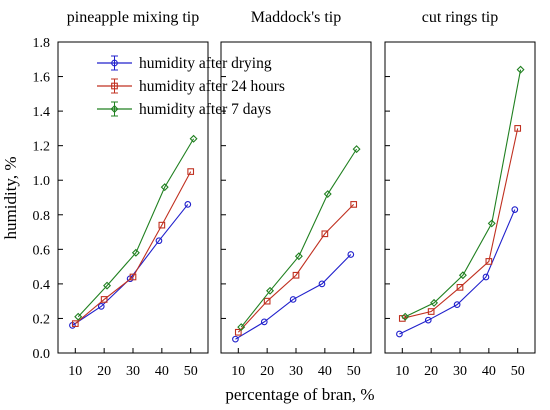  I want to click on y-tick-label: 0.2, so click(42, 319).